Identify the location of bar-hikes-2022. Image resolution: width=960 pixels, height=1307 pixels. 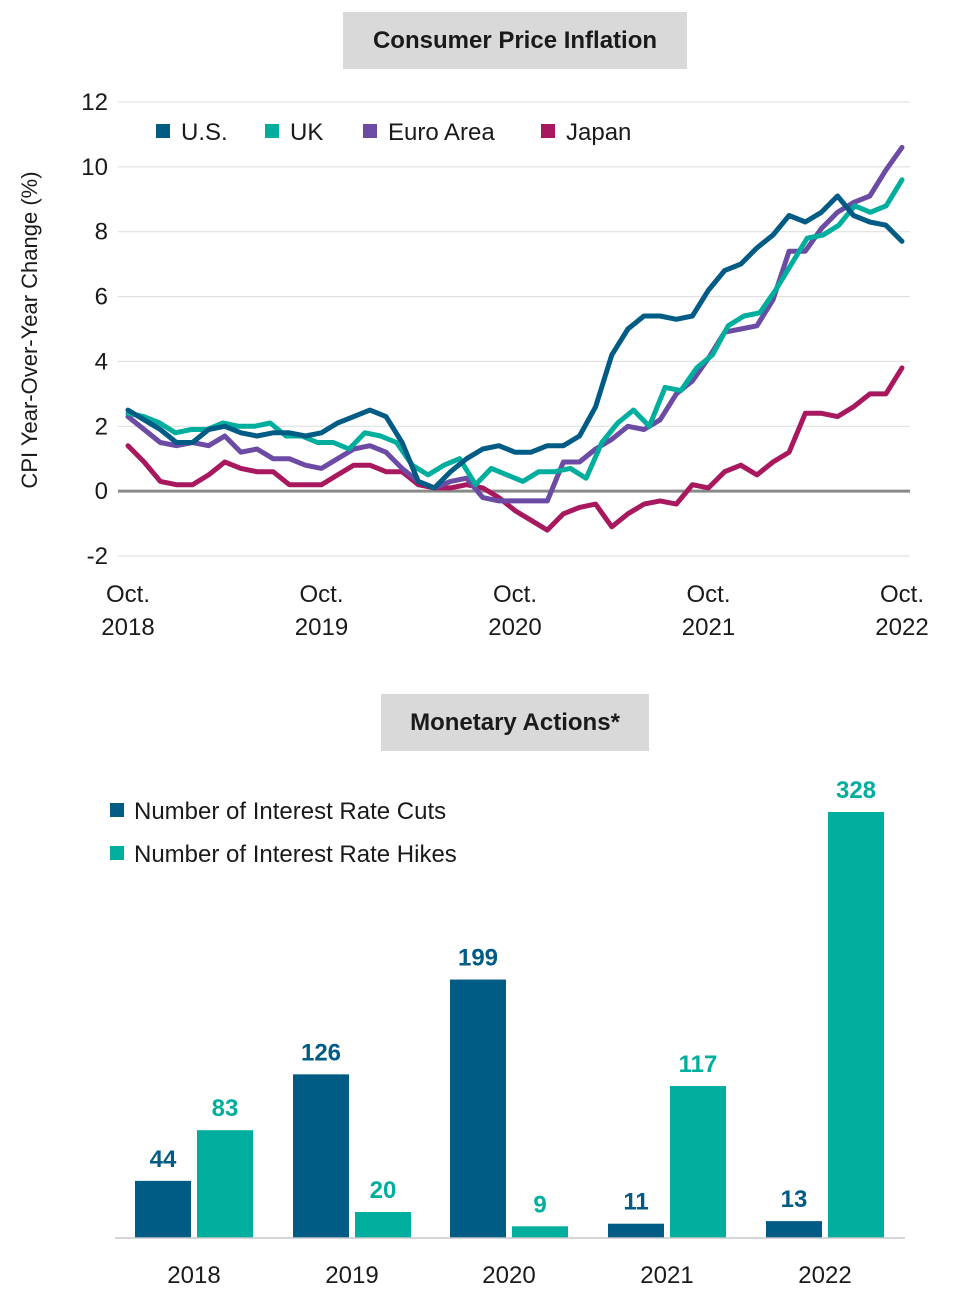
(856, 1025).